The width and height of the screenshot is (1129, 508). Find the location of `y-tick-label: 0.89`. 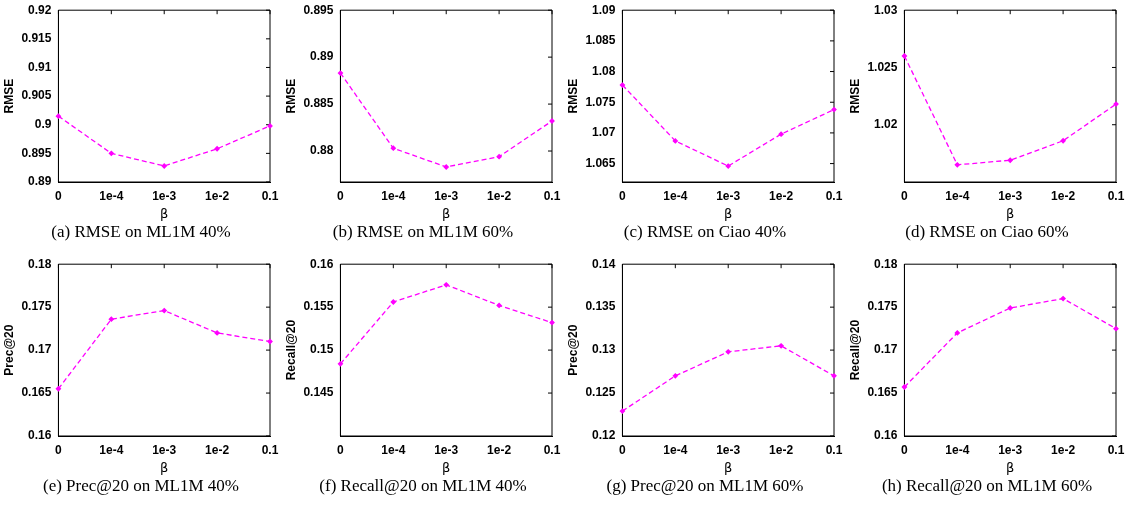

y-tick-label: 0.89 is located at coordinates (322, 56).